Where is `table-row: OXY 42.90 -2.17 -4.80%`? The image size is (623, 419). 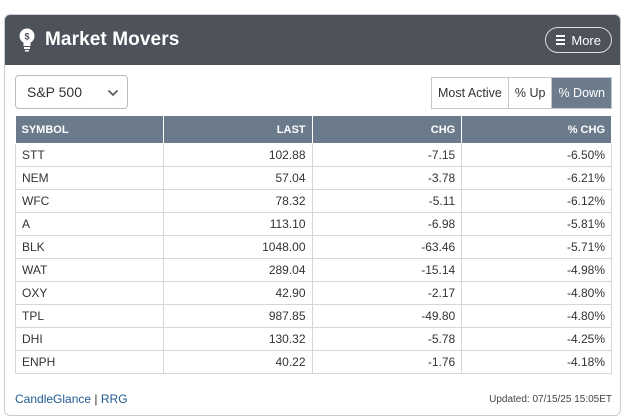 table-row: OXY 42.90 -2.17 -4.80% is located at coordinates (313, 293).